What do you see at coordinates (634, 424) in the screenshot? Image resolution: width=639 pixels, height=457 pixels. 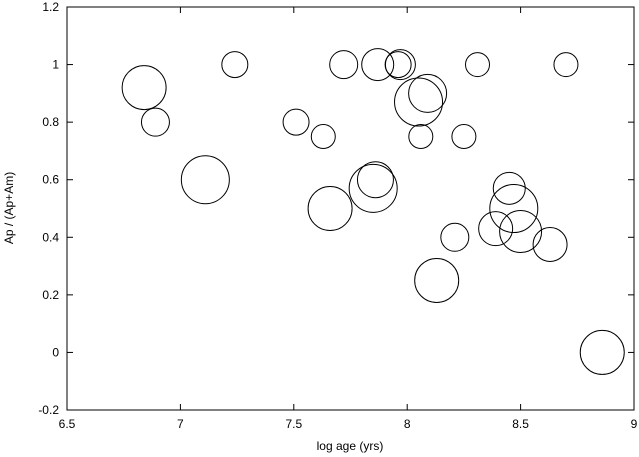 I see `x-tick-label: 9` at bounding box center [634, 424].